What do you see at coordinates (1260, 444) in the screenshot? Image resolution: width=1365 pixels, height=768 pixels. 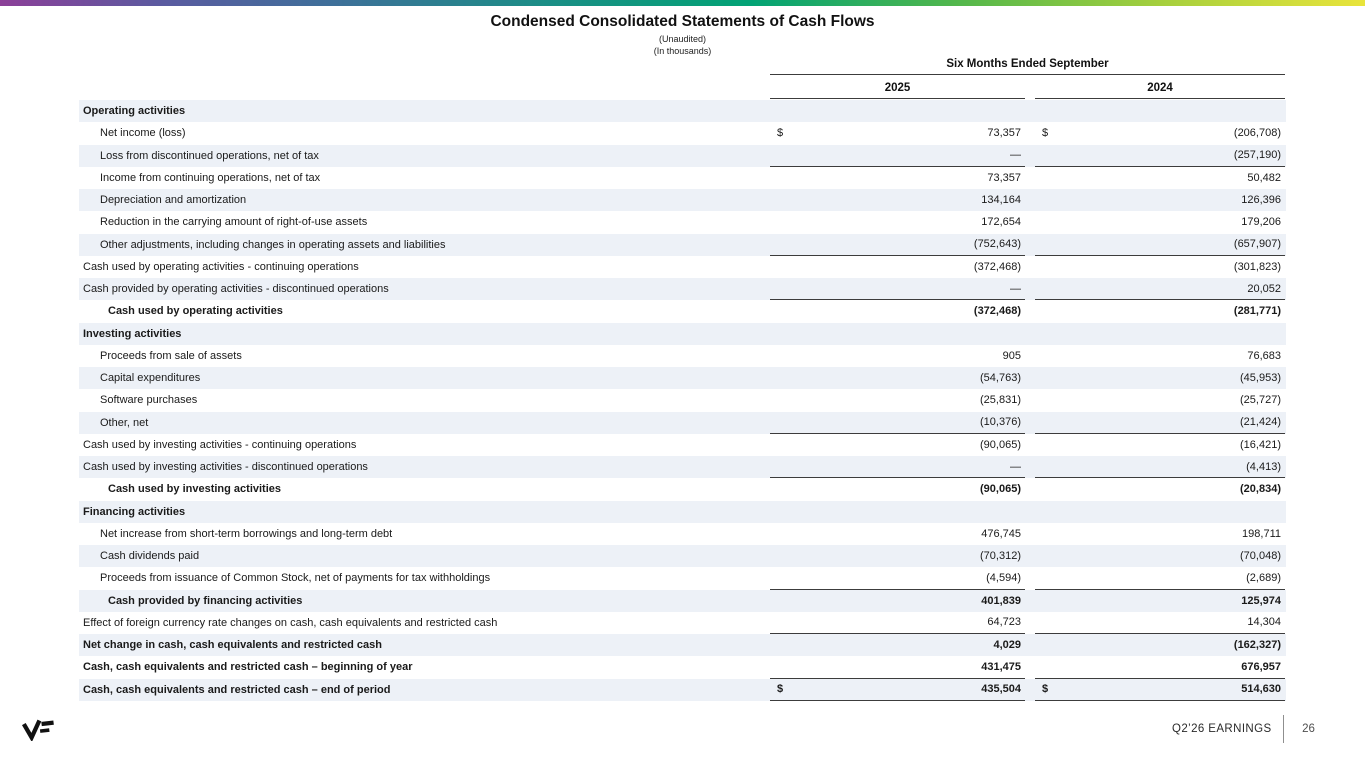 I see `cell-value: (16,421)` at bounding box center [1260, 444].